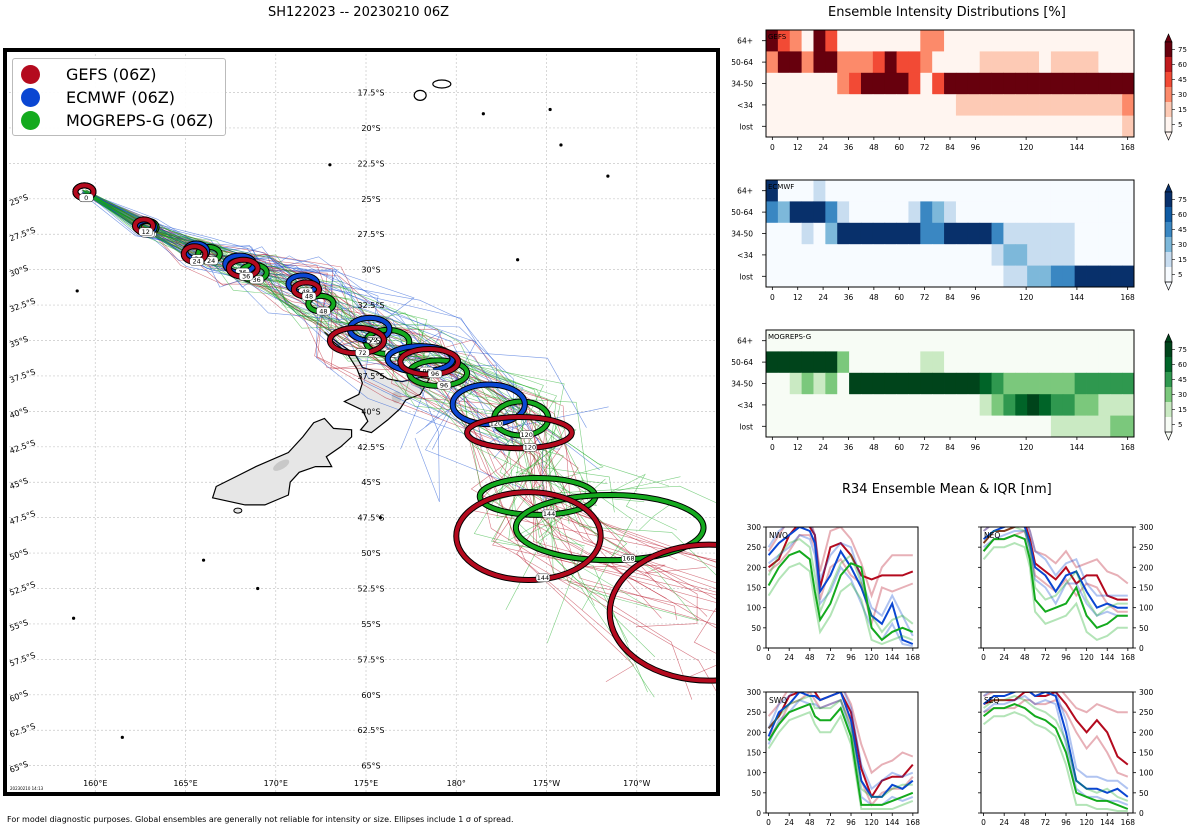 The width and height of the screenshot is (1200, 840). I want to click on heatmap-x-tick-label: 72, so click(925, 147).